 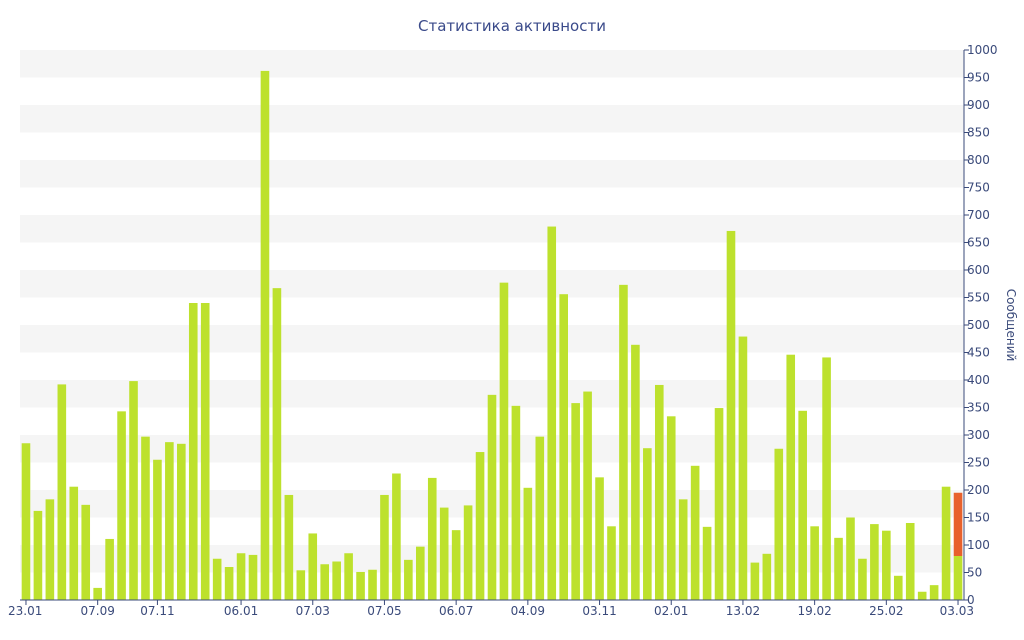 I want to click on y-tick-label: 0, so click(x=971, y=600).